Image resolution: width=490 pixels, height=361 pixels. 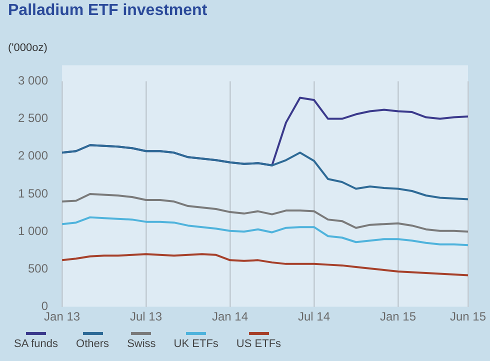 I want to click on x-tick-label: Jan 15, so click(x=398, y=316).